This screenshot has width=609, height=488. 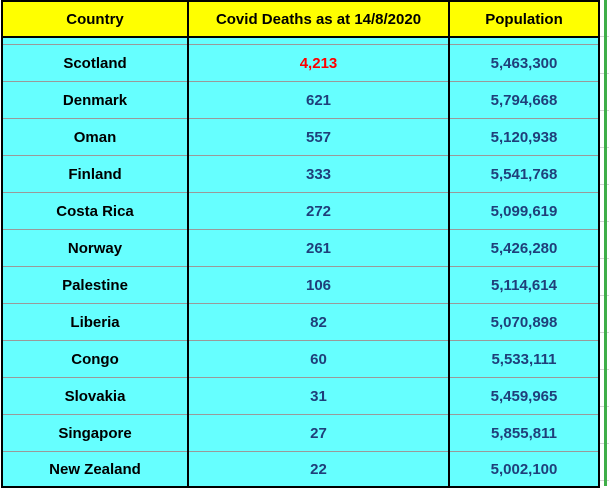 What do you see at coordinates (524, 19) in the screenshot?
I see `header-population: Population` at bounding box center [524, 19].